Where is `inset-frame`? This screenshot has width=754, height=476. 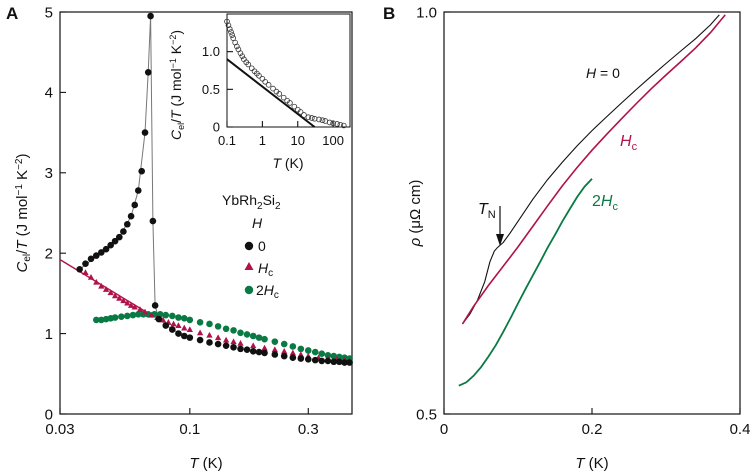
inset-frame is located at coordinates (288, 70).